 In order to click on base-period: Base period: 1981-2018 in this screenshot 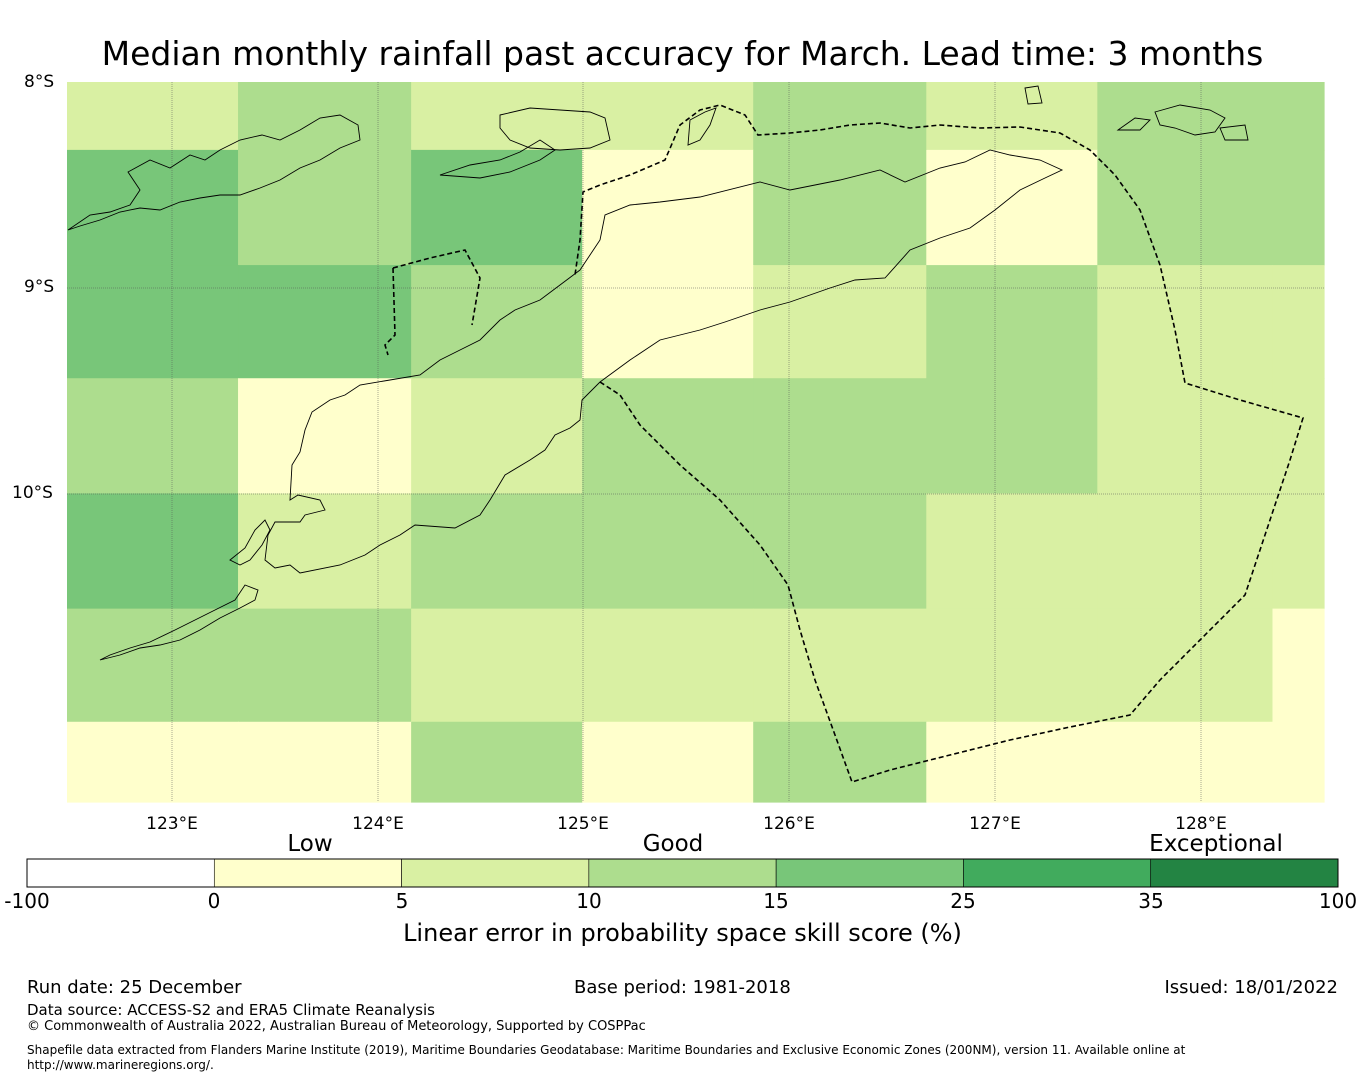, I will do `click(682, 987)`.